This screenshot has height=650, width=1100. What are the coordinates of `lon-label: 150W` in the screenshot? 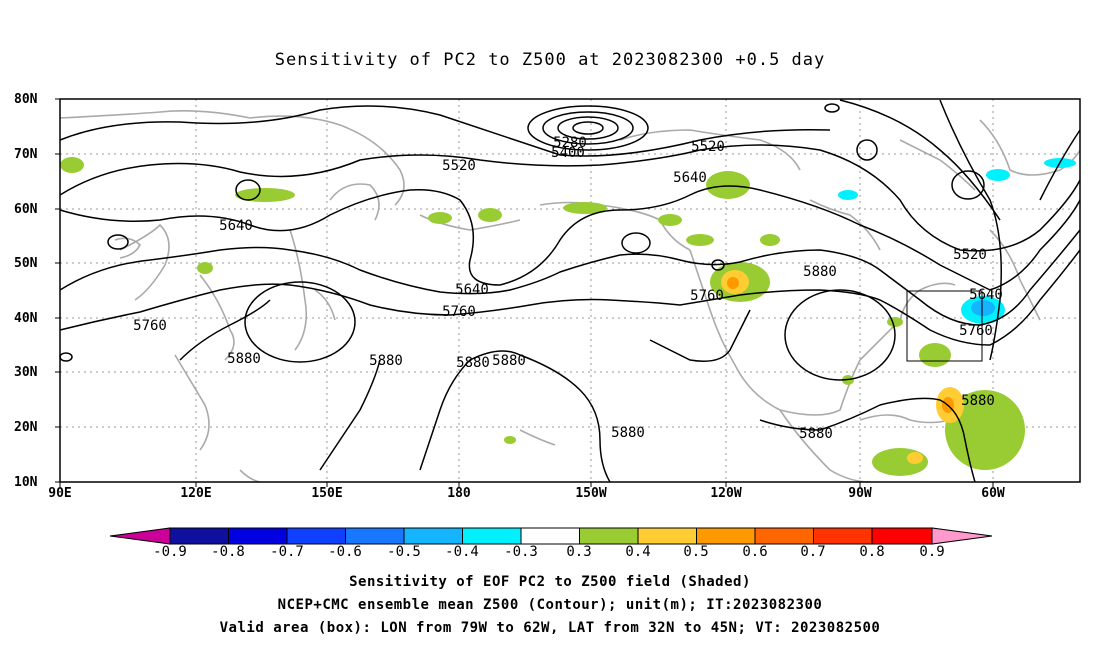 It's located at (591, 493).